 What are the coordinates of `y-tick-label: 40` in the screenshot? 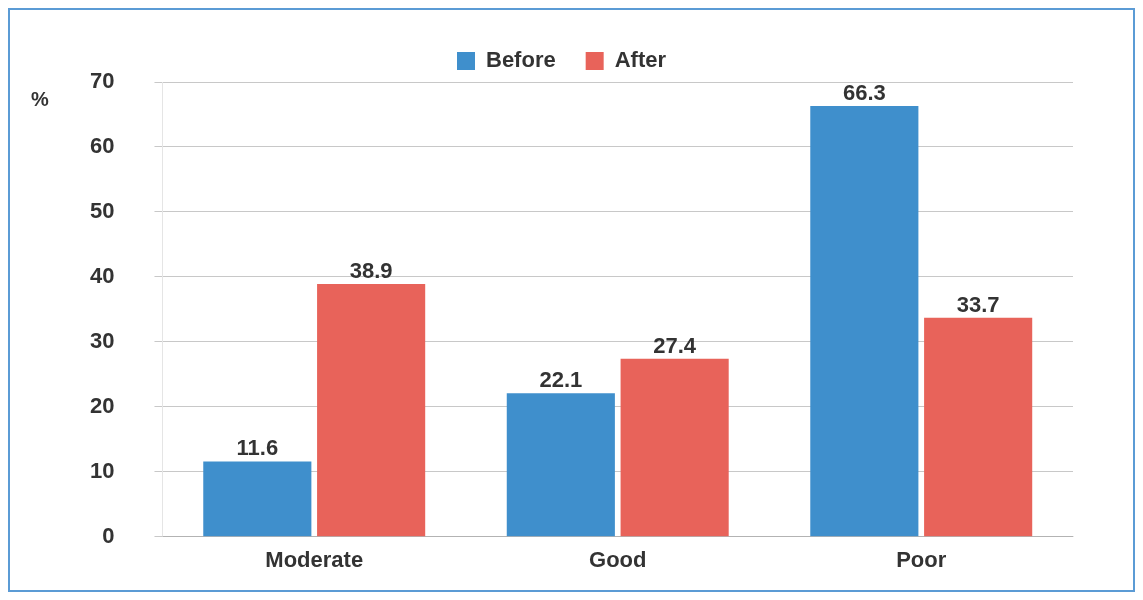 It's located at (102, 275).